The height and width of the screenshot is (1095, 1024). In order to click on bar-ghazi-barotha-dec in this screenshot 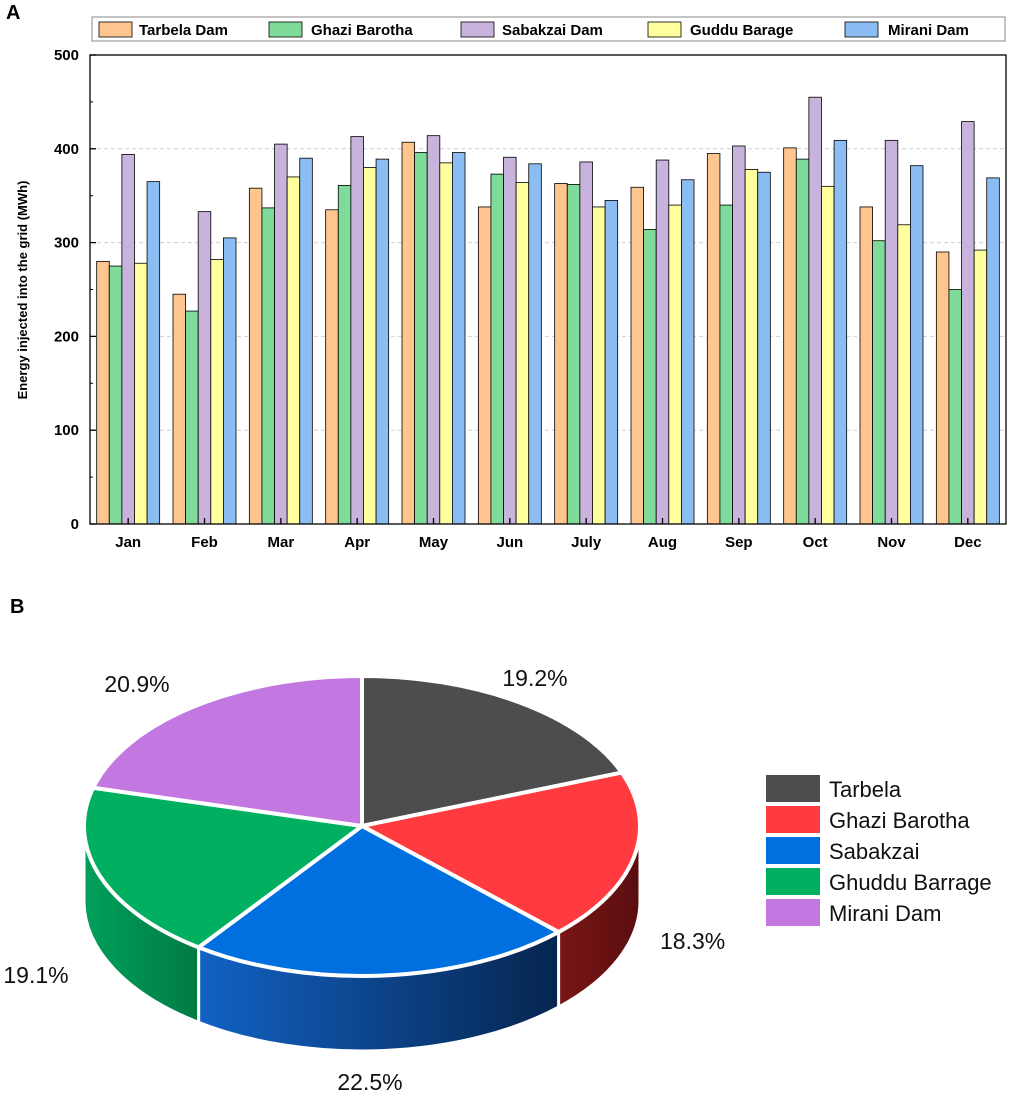, I will do `click(955, 407)`.